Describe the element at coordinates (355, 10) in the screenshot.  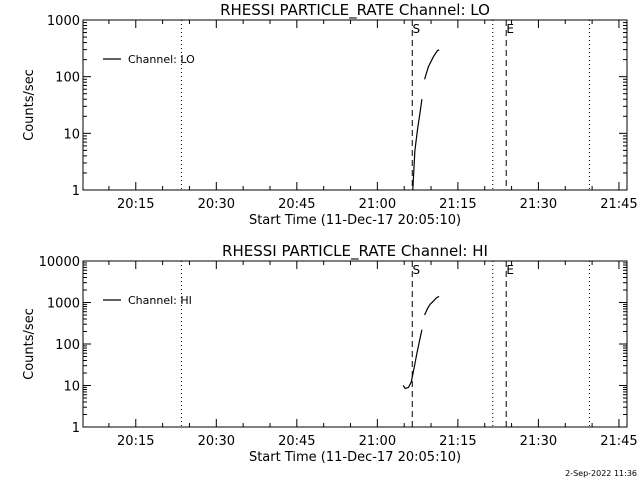
I see `chart-title: RHESSI PARTICLE_RATE Channel: LO` at that location.